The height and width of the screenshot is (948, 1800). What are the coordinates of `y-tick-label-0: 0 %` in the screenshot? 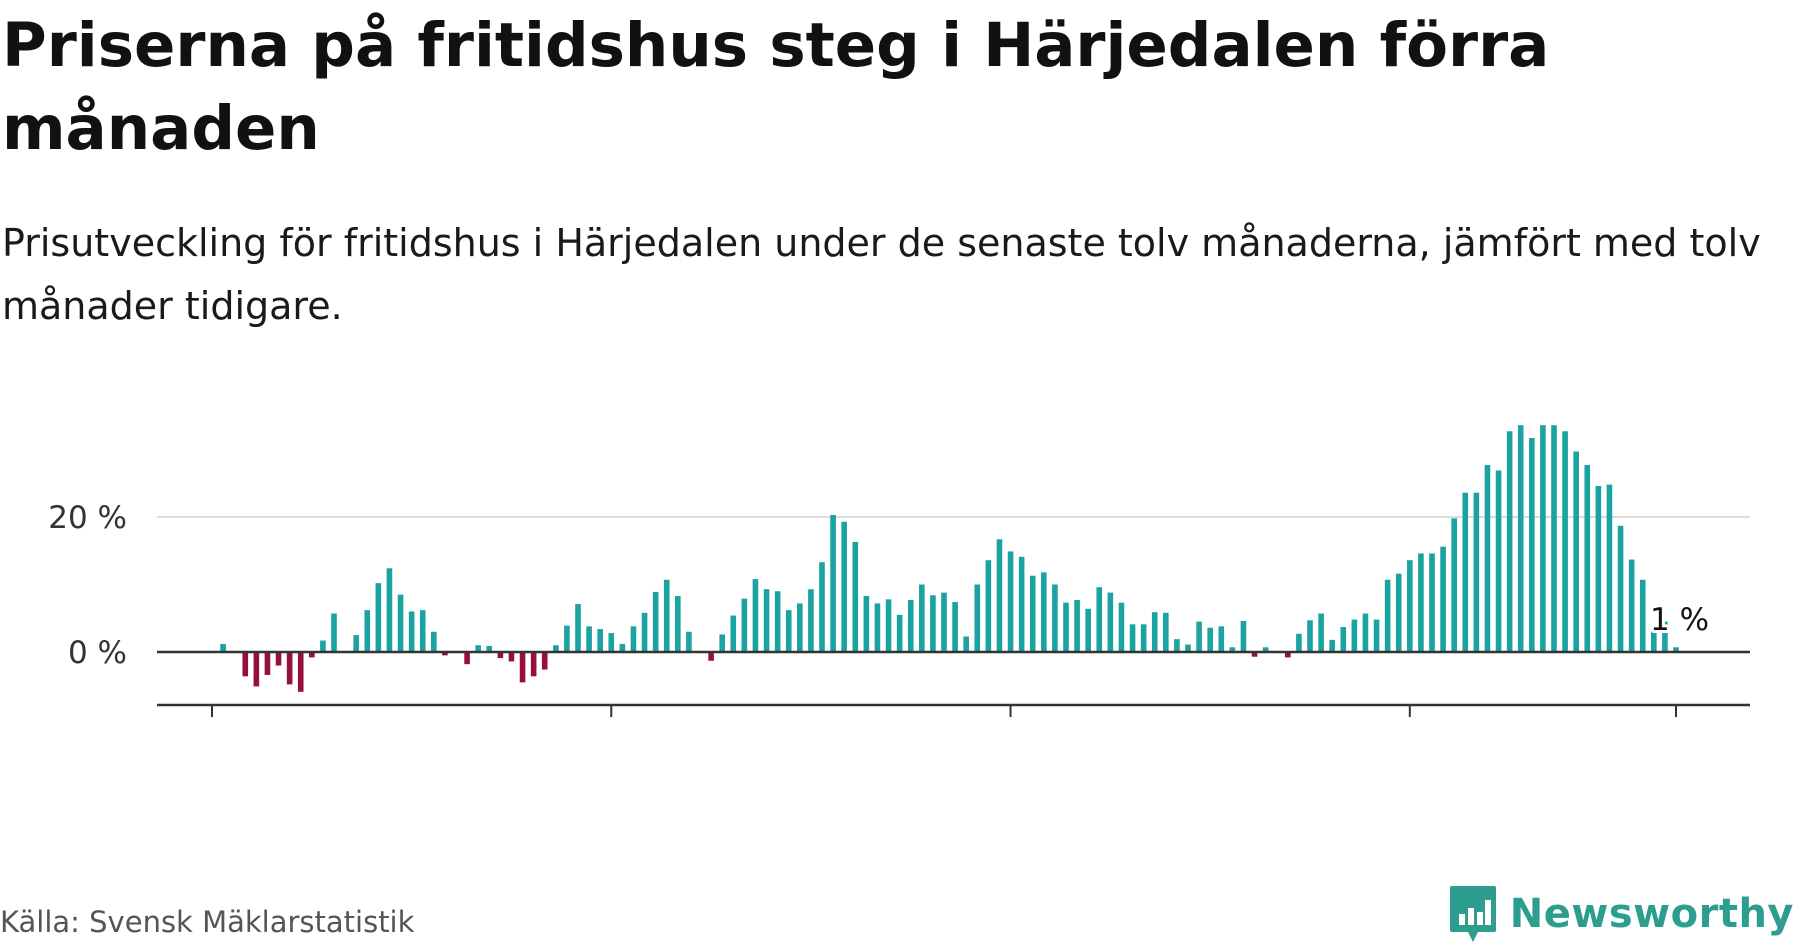 It's located at (97, 653).